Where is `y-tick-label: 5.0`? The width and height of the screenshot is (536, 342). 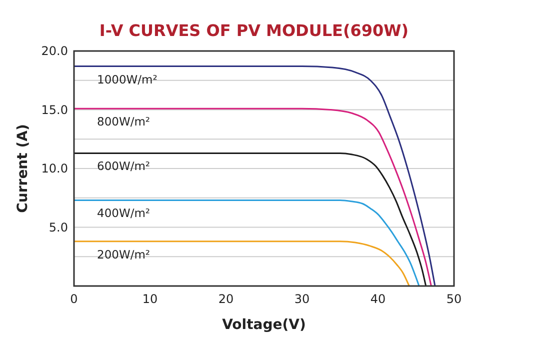
y-tick-label: 5.0 is located at coordinates (58, 227).